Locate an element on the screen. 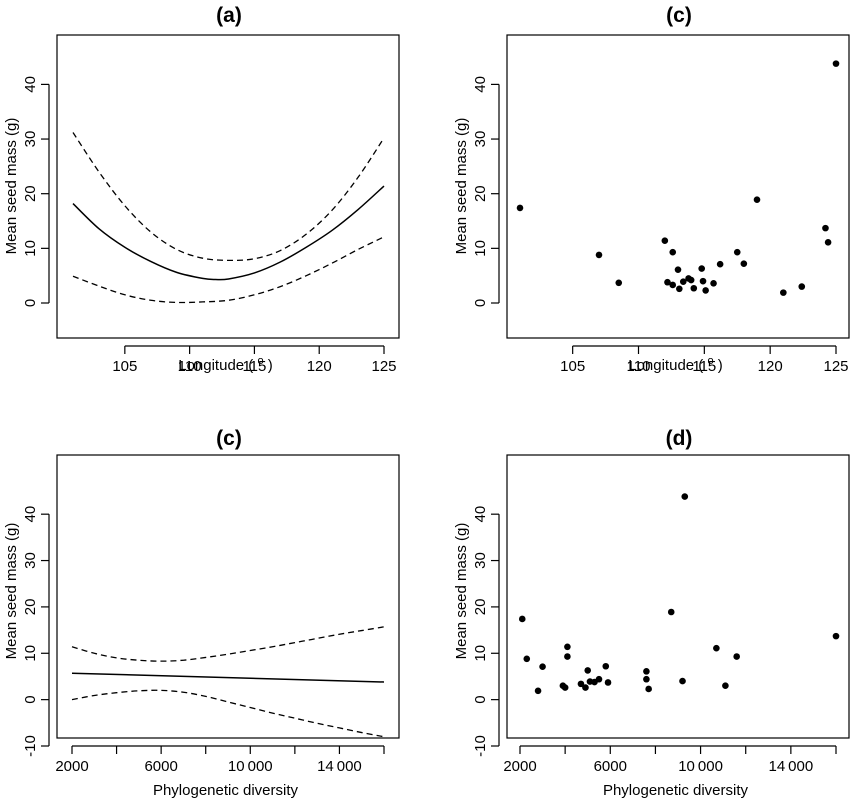  chart-c-bottom-x-tick-label: 14 000 is located at coordinates (339, 766).